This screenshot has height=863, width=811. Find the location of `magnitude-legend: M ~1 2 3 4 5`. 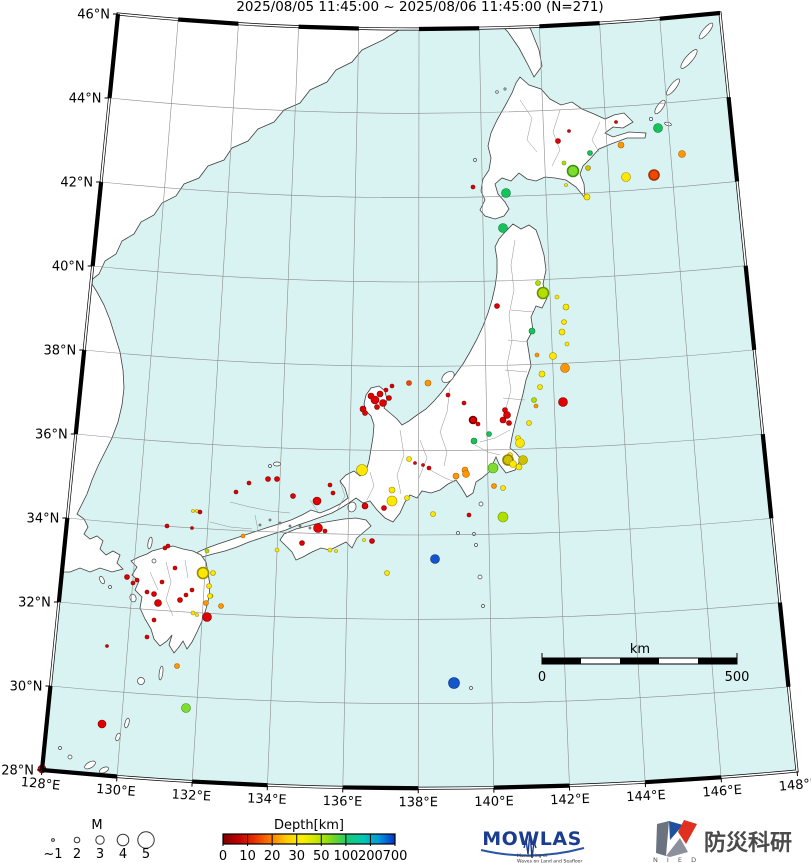

magnitude-legend: M ~1 2 3 4 5 is located at coordinates (99, 840).